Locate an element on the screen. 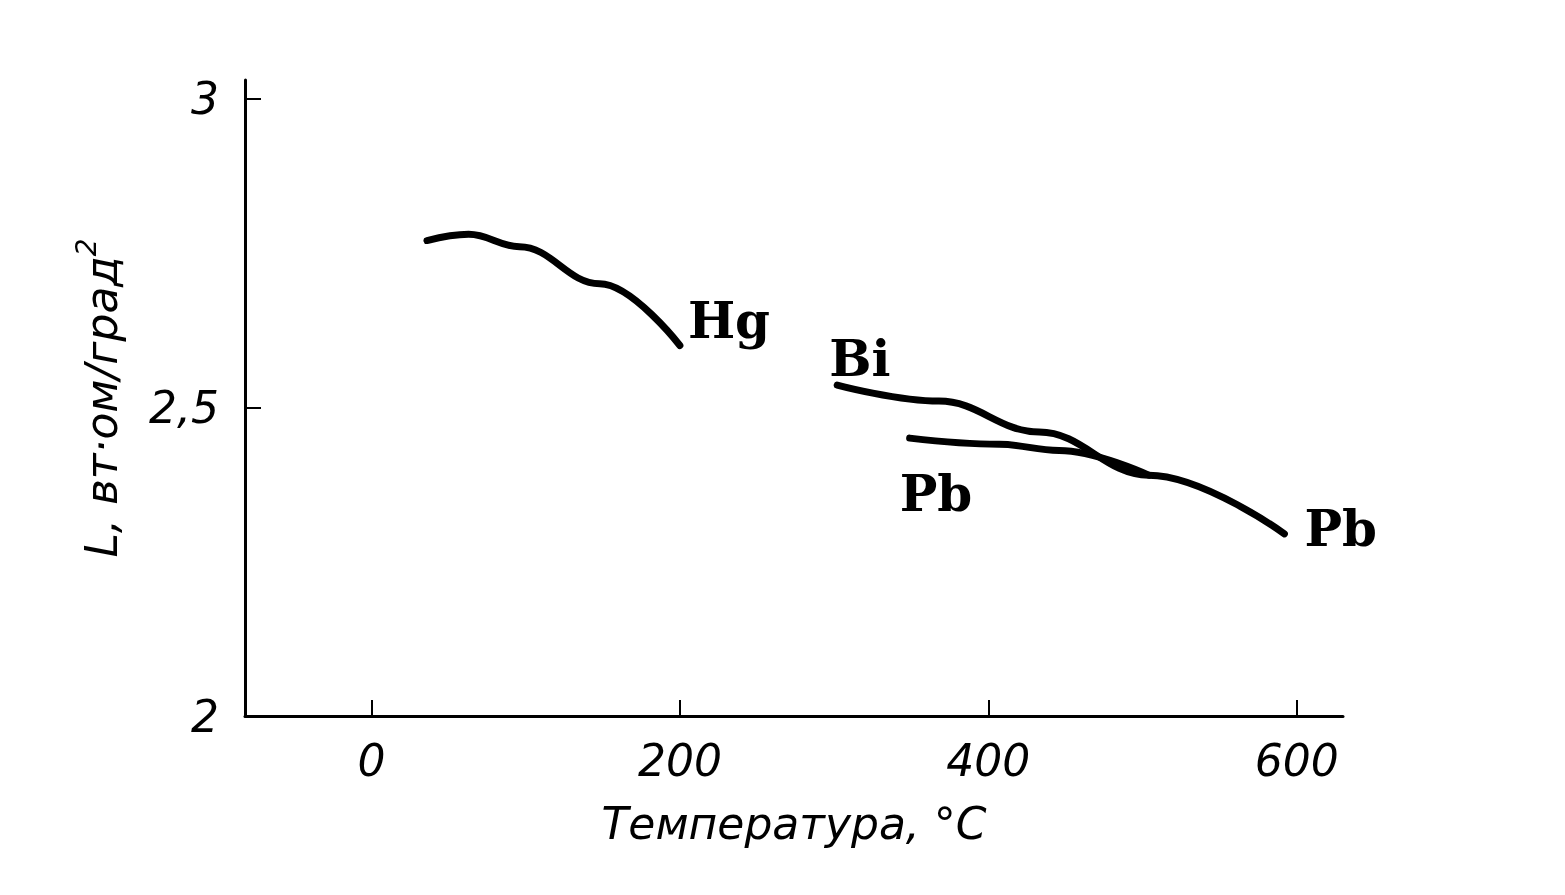  x-tick-label: 400 is located at coordinates (988, 760).